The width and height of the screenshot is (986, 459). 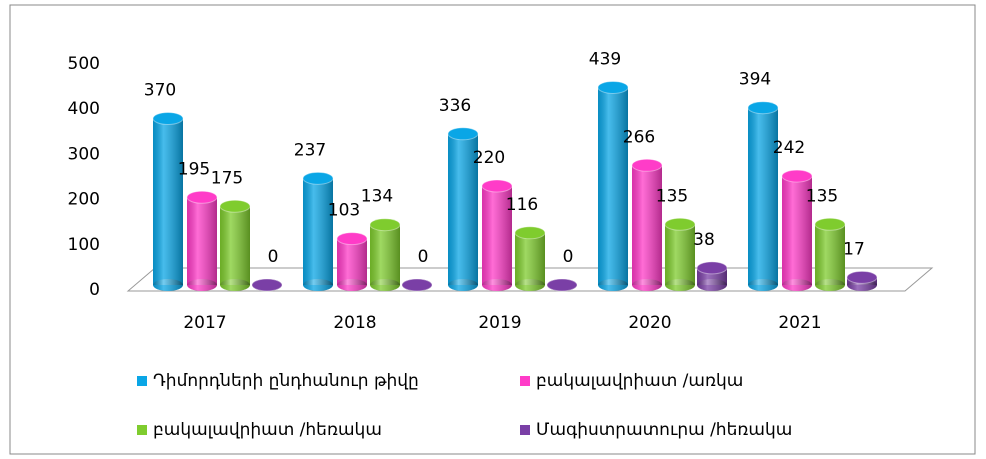 What do you see at coordinates (94, 290) in the screenshot?
I see `y-tick-label: 0` at bounding box center [94, 290].